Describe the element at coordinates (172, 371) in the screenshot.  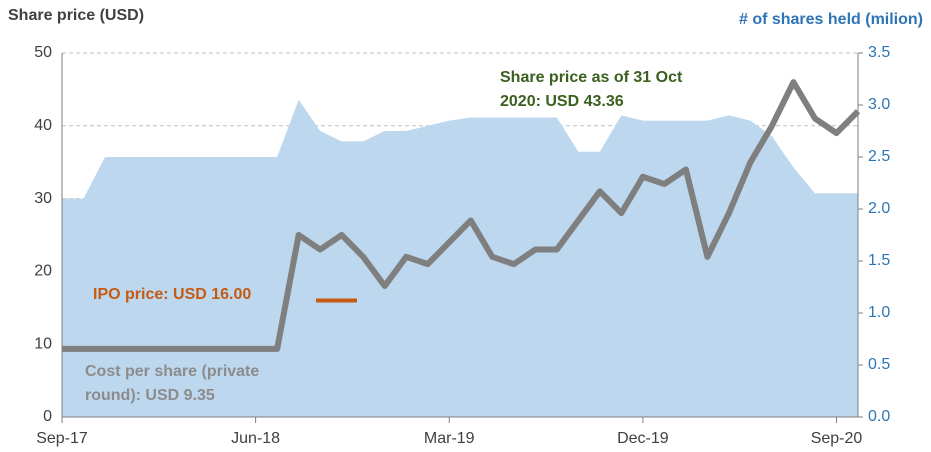
I see `annotation: Cost per share (private` at that location.